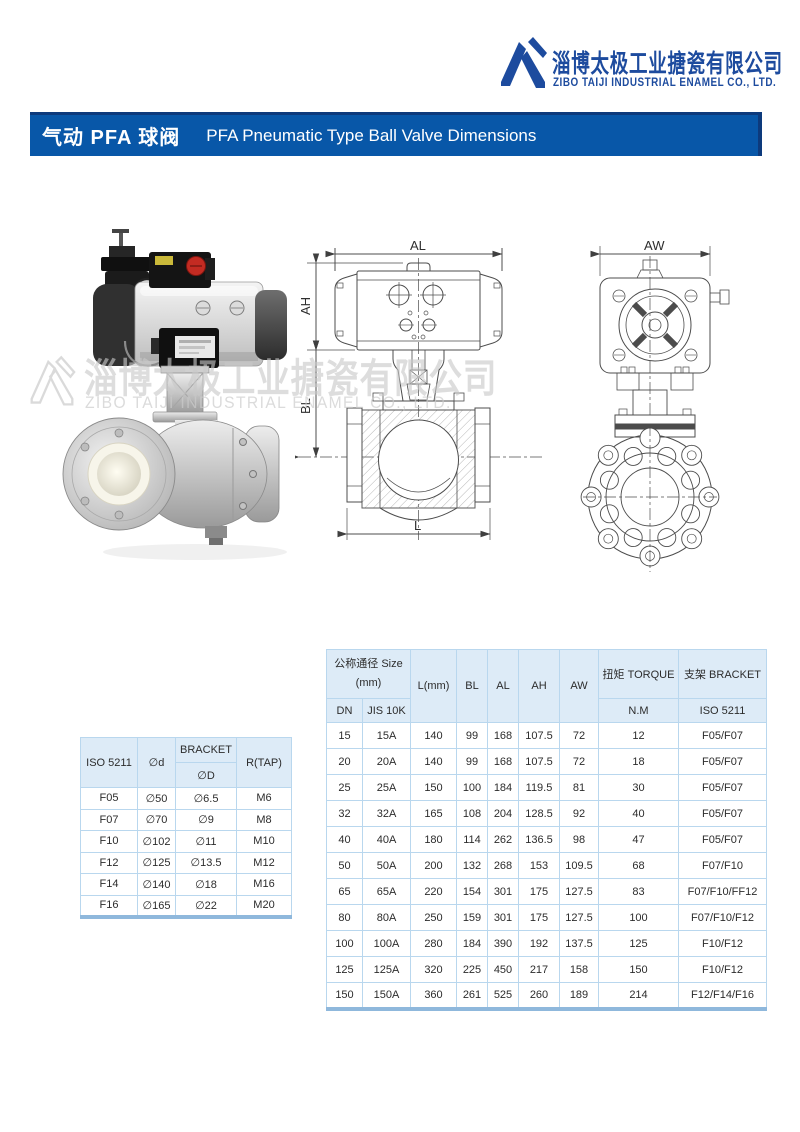 This screenshot has height=1132, width=800. What do you see at coordinates (109, 819) in the screenshot?
I see `table-cell: F07` at bounding box center [109, 819].